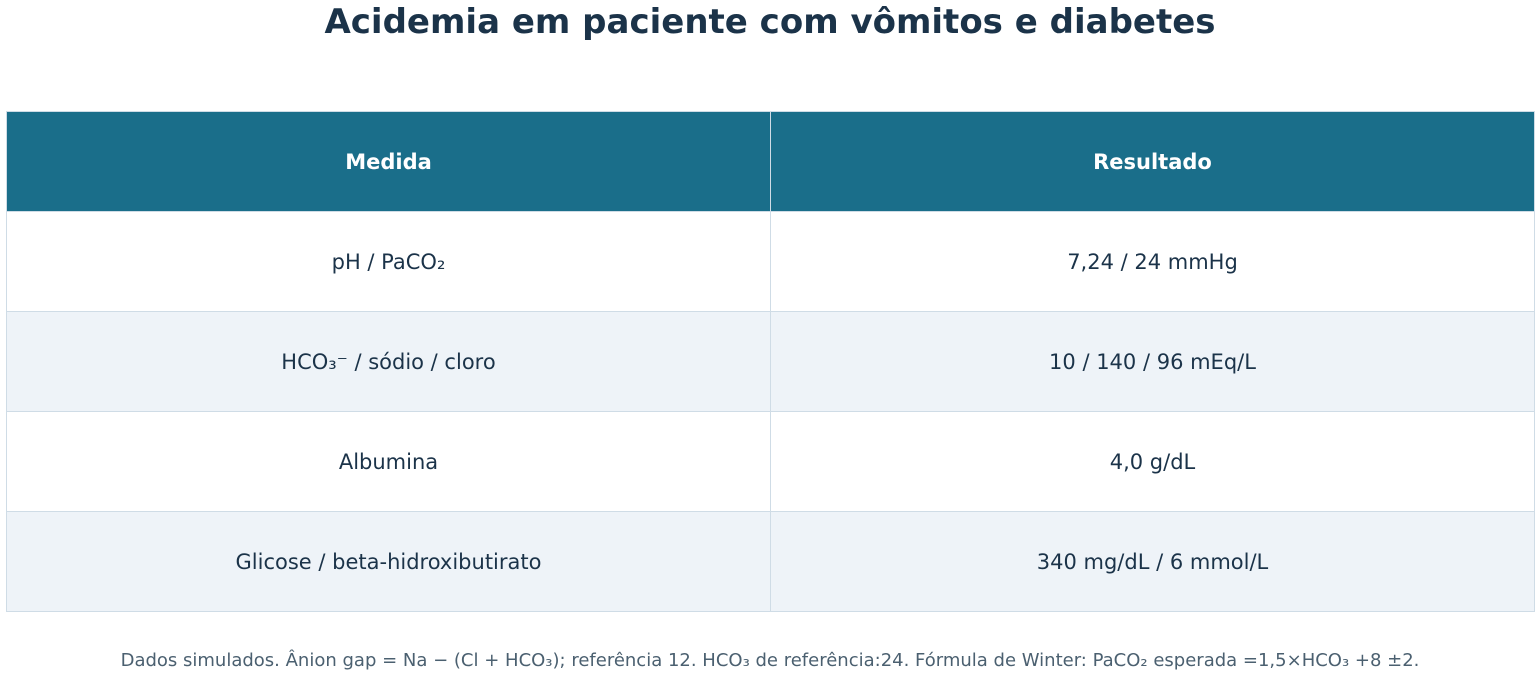 The image size is (1540, 700). Describe the element at coordinates (1152, 561) in the screenshot. I see `cell: 340 mg/dL / 6 mmol/L` at that location.